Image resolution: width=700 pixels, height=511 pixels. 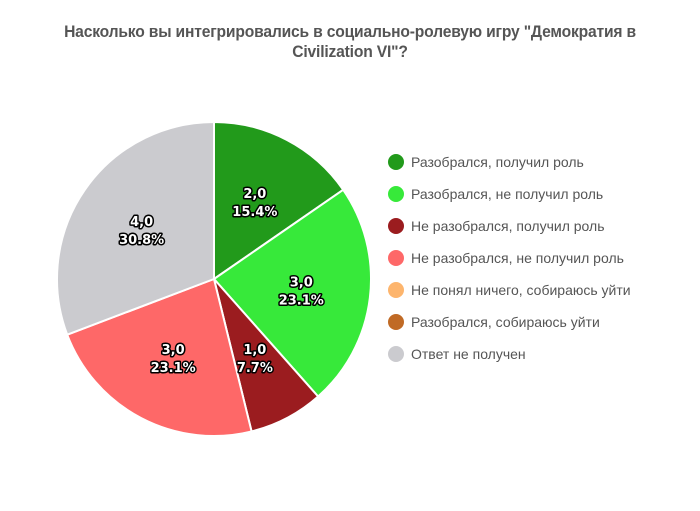 What do you see at coordinates (255, 368) in the screenshot?
I see `slice-percent-label-2: 7.7%` at bounding box center [255, 368].